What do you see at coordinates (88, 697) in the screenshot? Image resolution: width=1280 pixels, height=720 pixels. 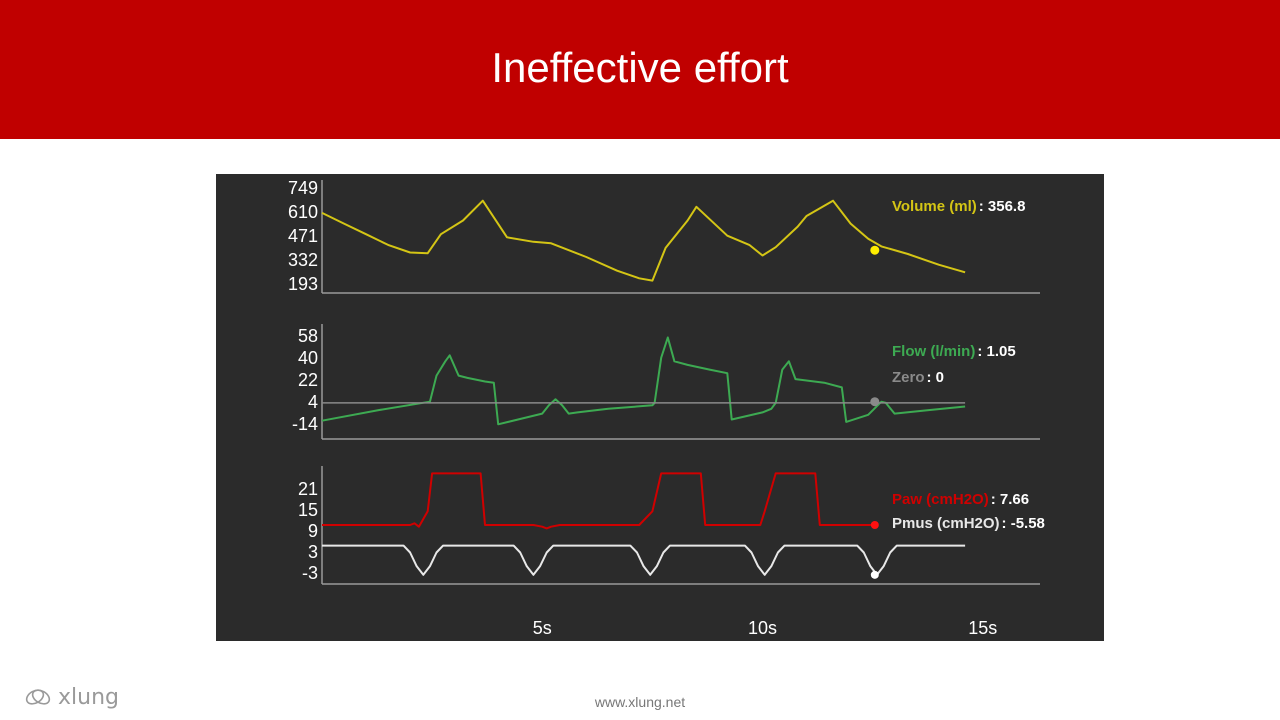 I see `logo-text: xlung` at bounding box center [88, 697].